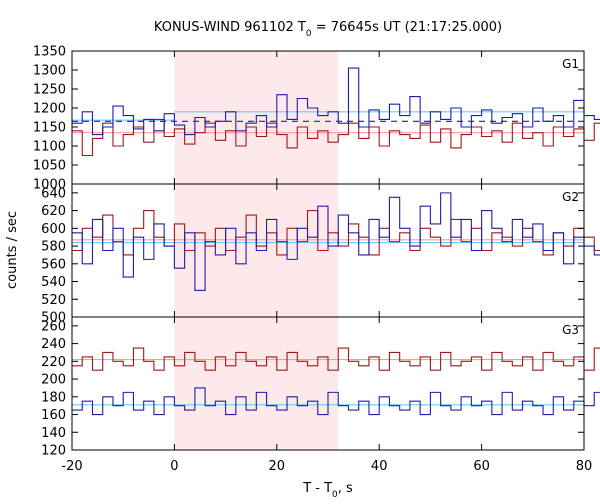 This screenshot has width=600, height=504. What do you see at coordinates (317, 488) in the screenshot?
I see `x-axis-title-main: T - T` at bounding box center [317, 488].